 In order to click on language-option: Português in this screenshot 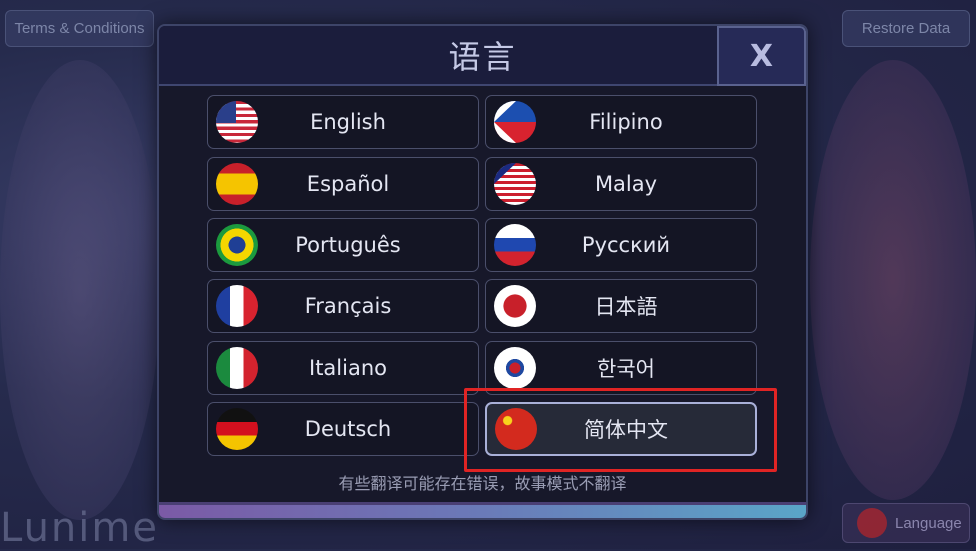, I will do `click(343, 245)`.